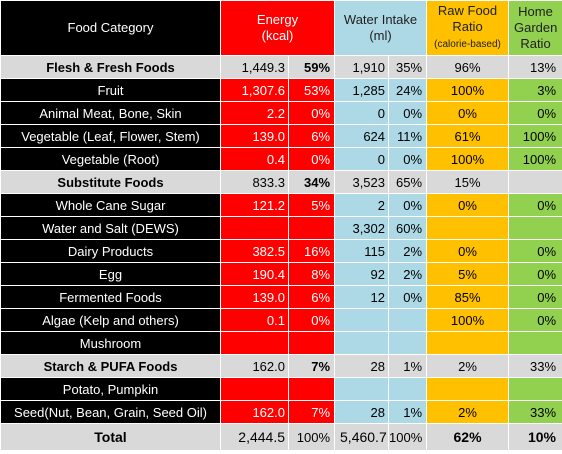 The width and height of the screenshot is (562, 454). I want to click on total-raw-food-ratio: 62%, so click(468, 437).